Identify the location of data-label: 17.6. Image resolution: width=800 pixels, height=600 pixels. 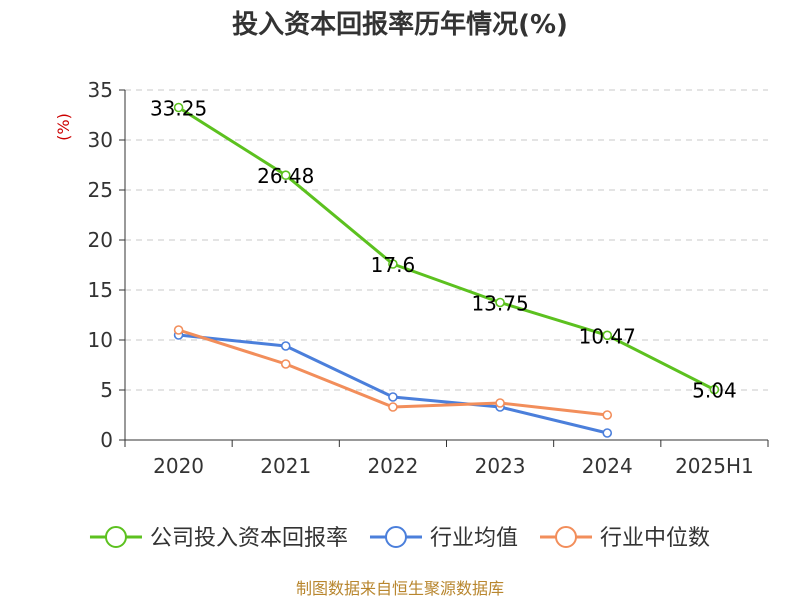
(393, 265).